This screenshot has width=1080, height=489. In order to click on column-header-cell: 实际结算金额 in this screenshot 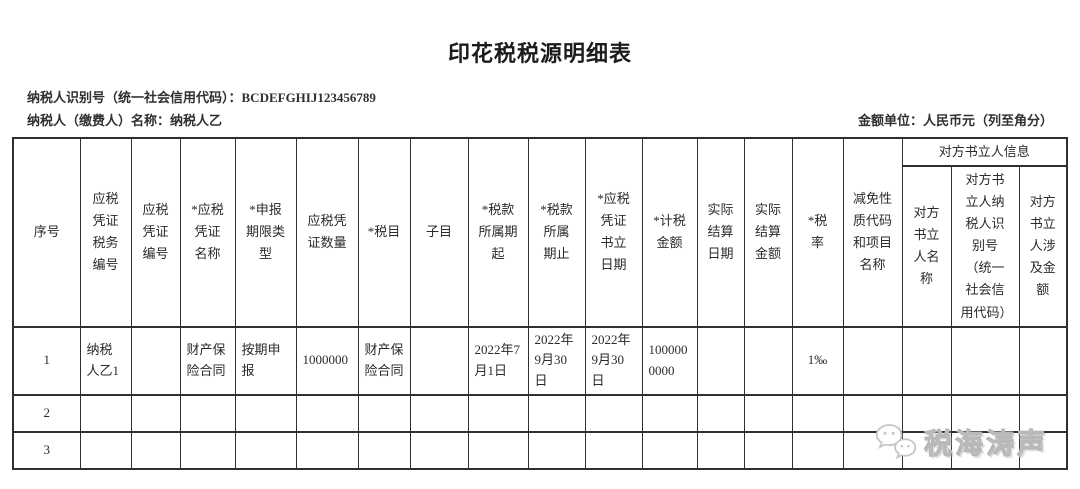, I will do `click(768, 232)`.